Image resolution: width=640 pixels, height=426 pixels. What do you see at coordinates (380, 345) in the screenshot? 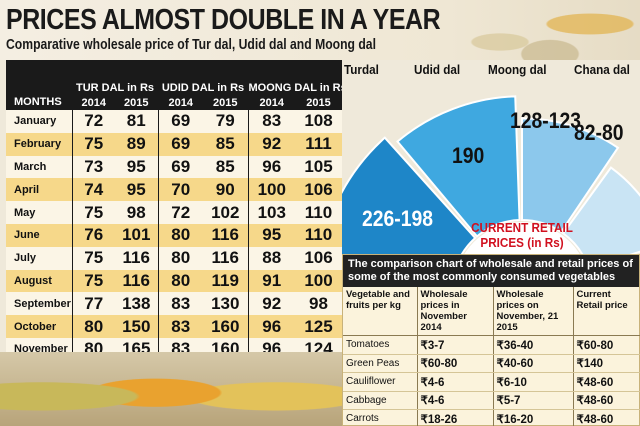
I see `vegetable-name-cell: Tomatoes` at bounding box center [380, 345].